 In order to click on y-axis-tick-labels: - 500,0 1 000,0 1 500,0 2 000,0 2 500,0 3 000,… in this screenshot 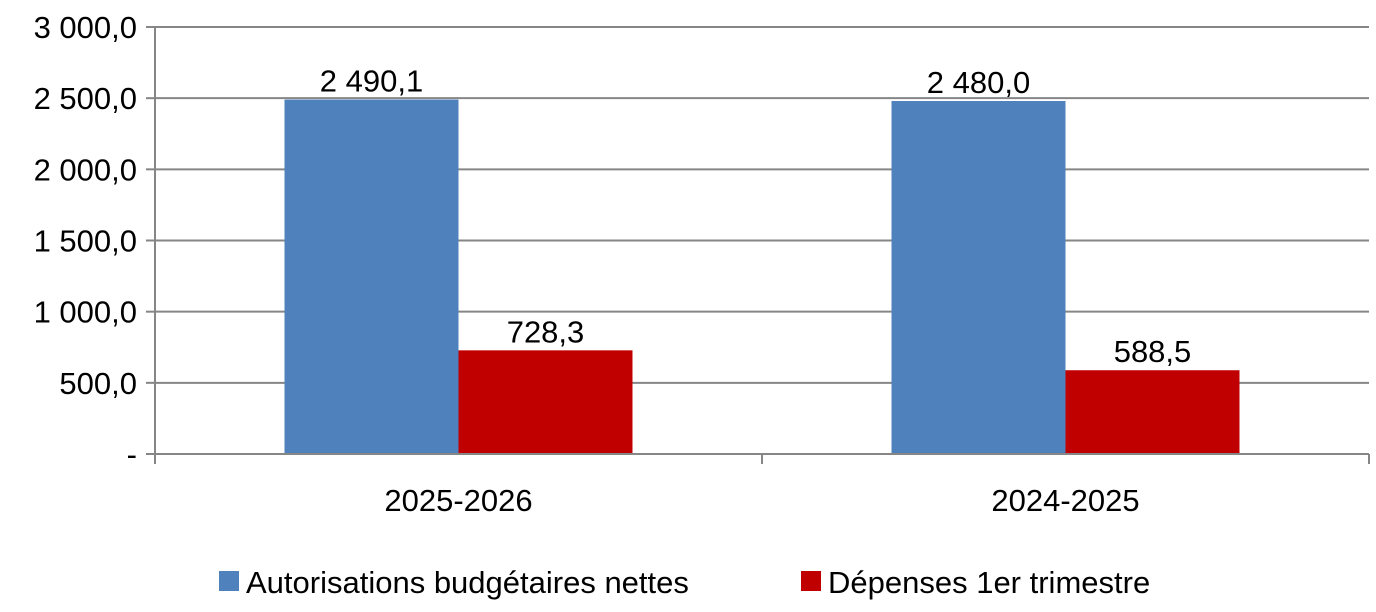, I will do `click(85, 241)`.